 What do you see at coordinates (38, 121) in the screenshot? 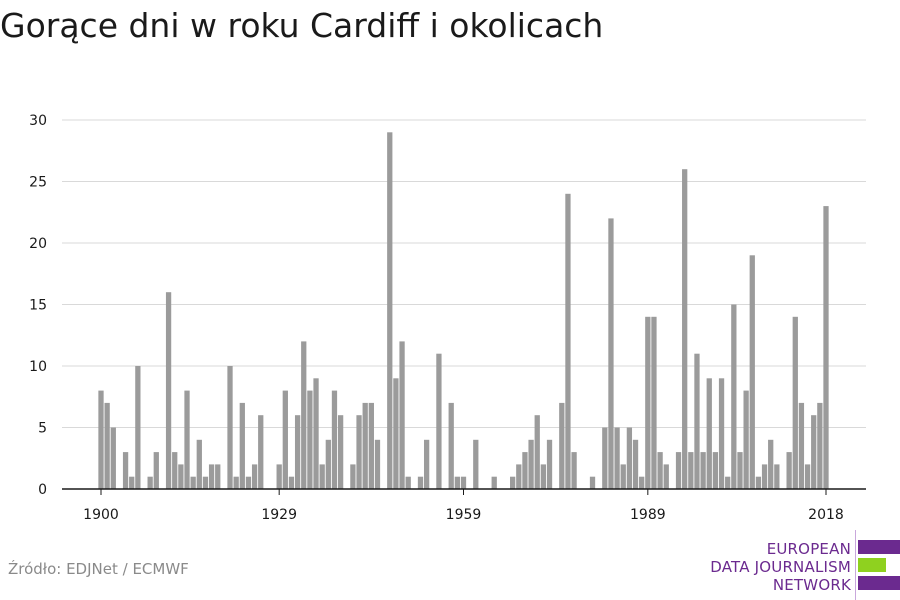
I see `y-tick-label: 30` at bounding box center [38, 121].